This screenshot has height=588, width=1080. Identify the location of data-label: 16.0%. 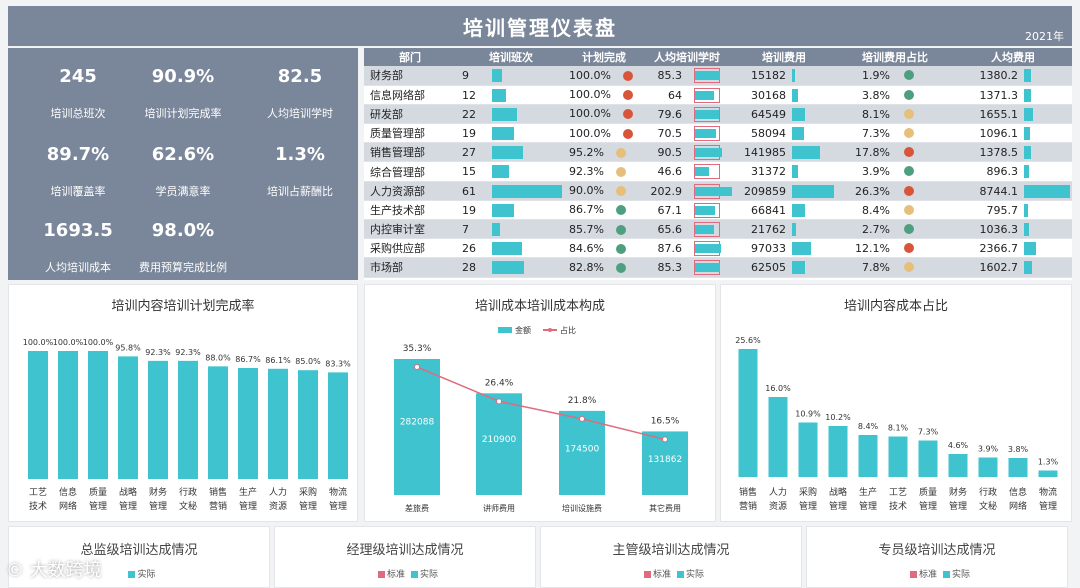
(778, 388).